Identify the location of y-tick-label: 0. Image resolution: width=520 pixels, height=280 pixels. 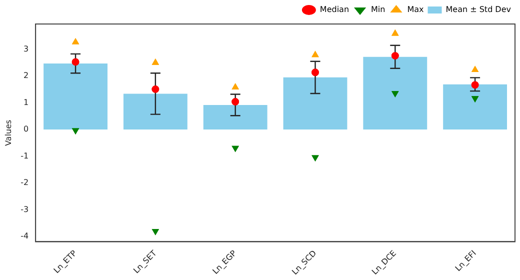
(26, 129).